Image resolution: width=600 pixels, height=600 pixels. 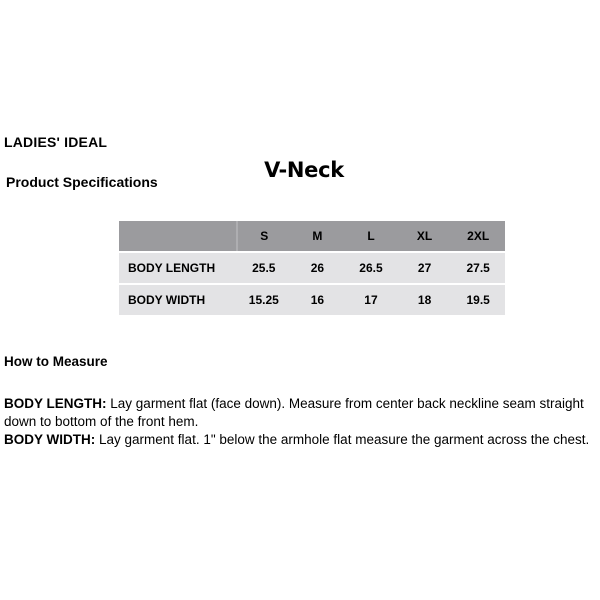 I want to click on table-row-body-width: BODY WIDTH 15.25 16 17 18 19.5, so click(x=312, y=299).